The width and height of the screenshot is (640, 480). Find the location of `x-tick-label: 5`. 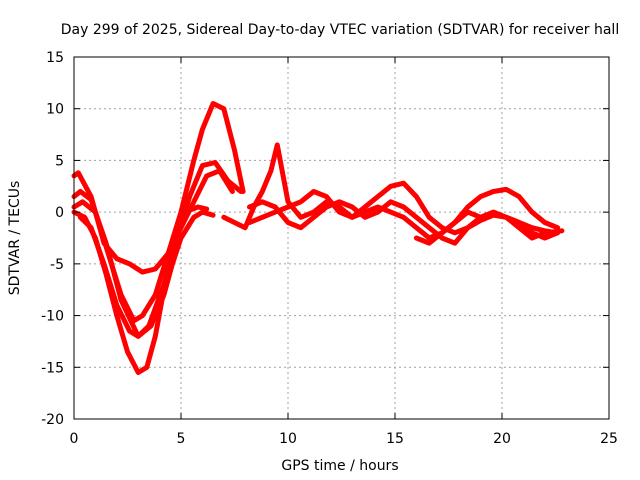

x-tick-label: 5 is located at coordinates (181, 439).